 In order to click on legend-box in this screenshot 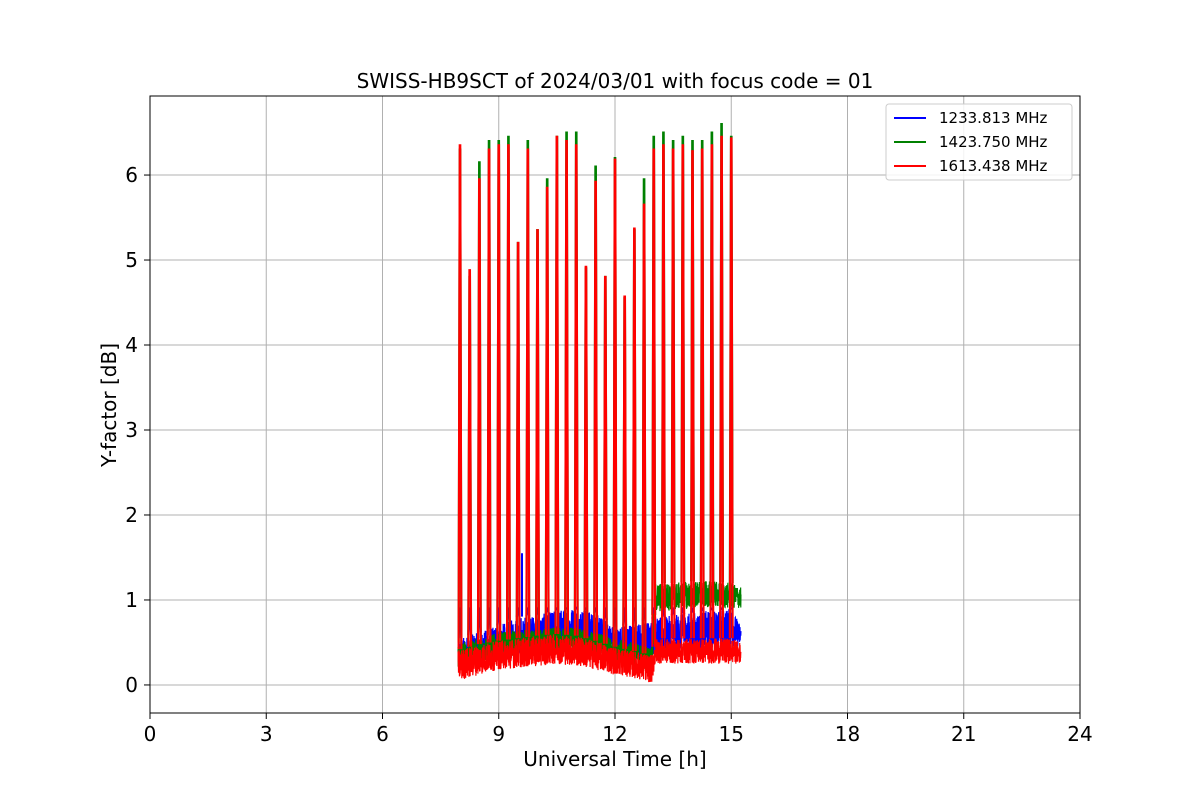, I will do `click(979, 142)`.